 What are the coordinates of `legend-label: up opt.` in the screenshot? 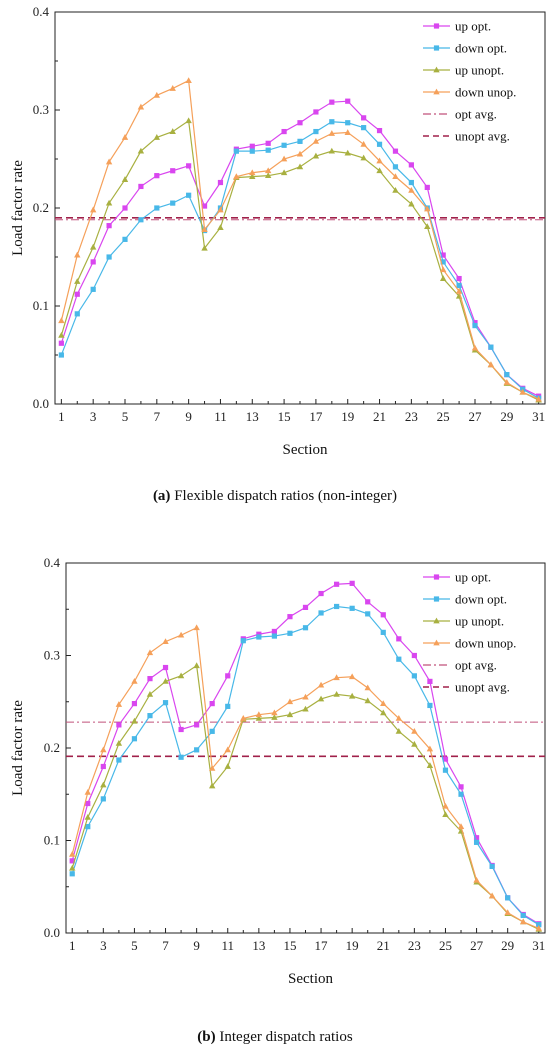 It's located at (473, 26).